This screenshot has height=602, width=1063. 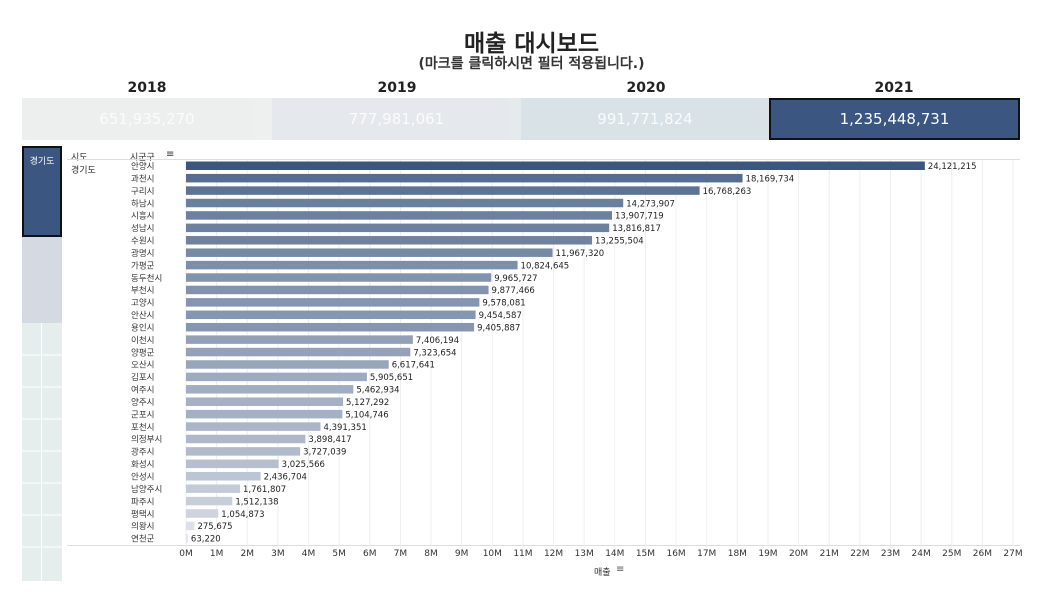 I want to click on x-tick-label: 5M, so click(x=339, y=554).